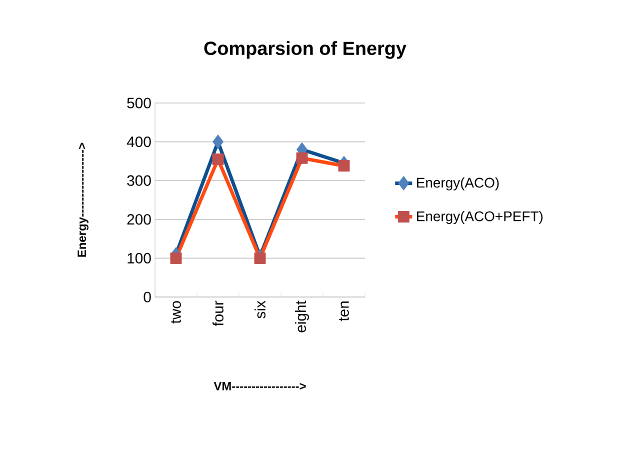 Image resolution: width=619 pixels, height=454 pixels. I want to click on y-tick-label: 400, so click(138, 142).